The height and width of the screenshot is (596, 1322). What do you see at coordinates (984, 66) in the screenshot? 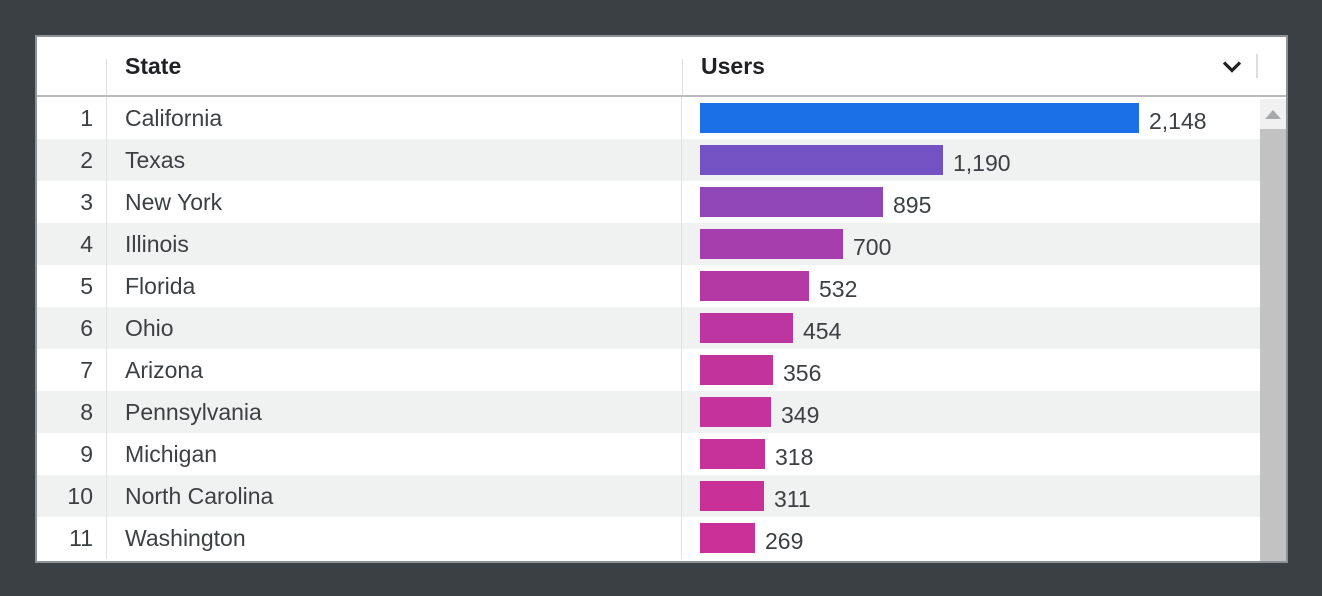
I see `users-column-header: Users` at bounding box center [984, 66].